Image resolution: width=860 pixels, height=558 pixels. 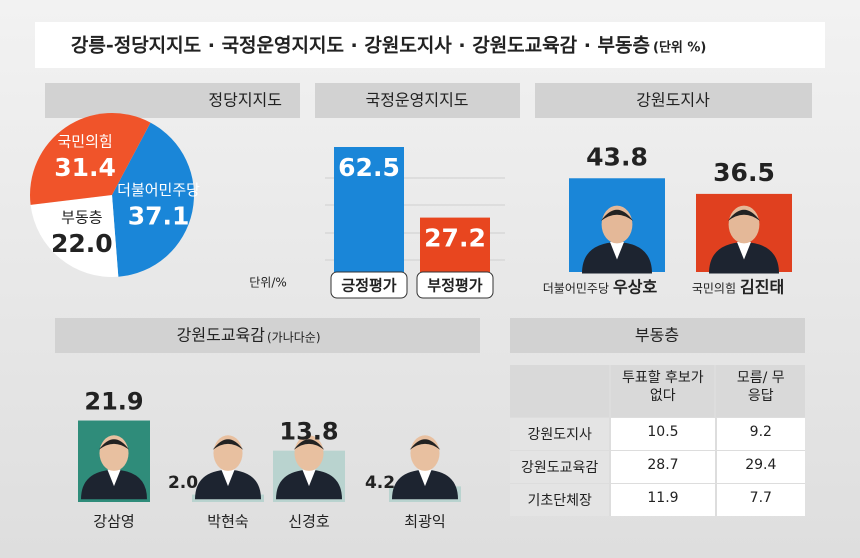 What do you see at coordinates (294, 338) in the screenshot?
I see `panel-subtitle: (가나다순)` at bounding box center [294, 338].